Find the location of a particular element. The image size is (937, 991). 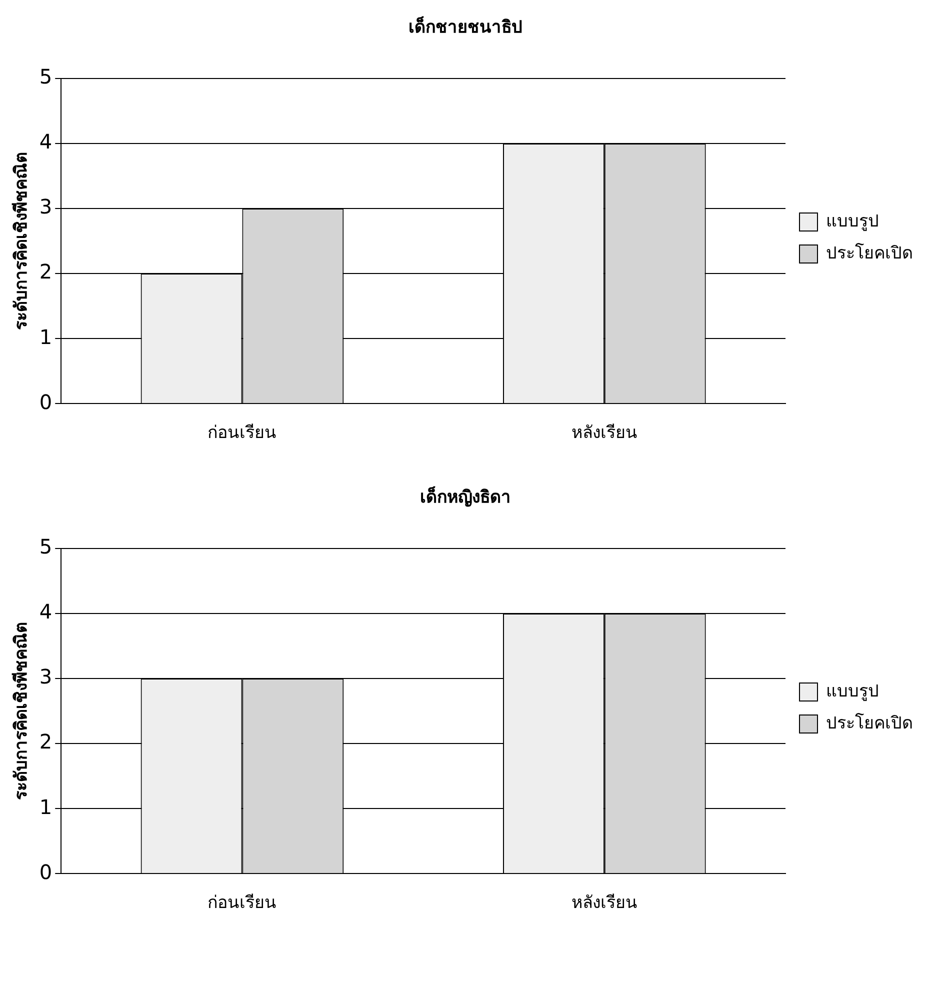

chart-title: เด็กหญิงธิดา is located at coordinates (465, 496).